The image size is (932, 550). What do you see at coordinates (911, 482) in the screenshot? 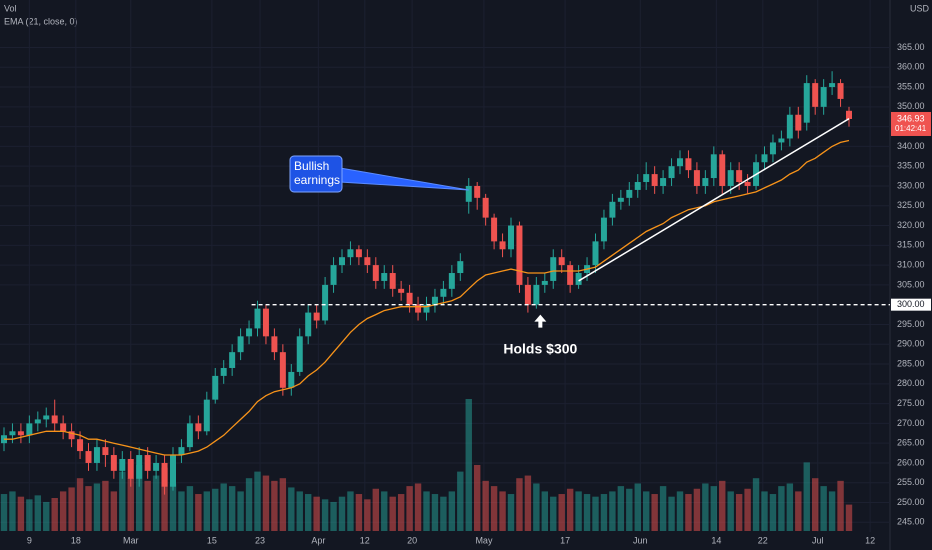
I see `y-tick-label: 255.00` at bounding box center [911, 482].